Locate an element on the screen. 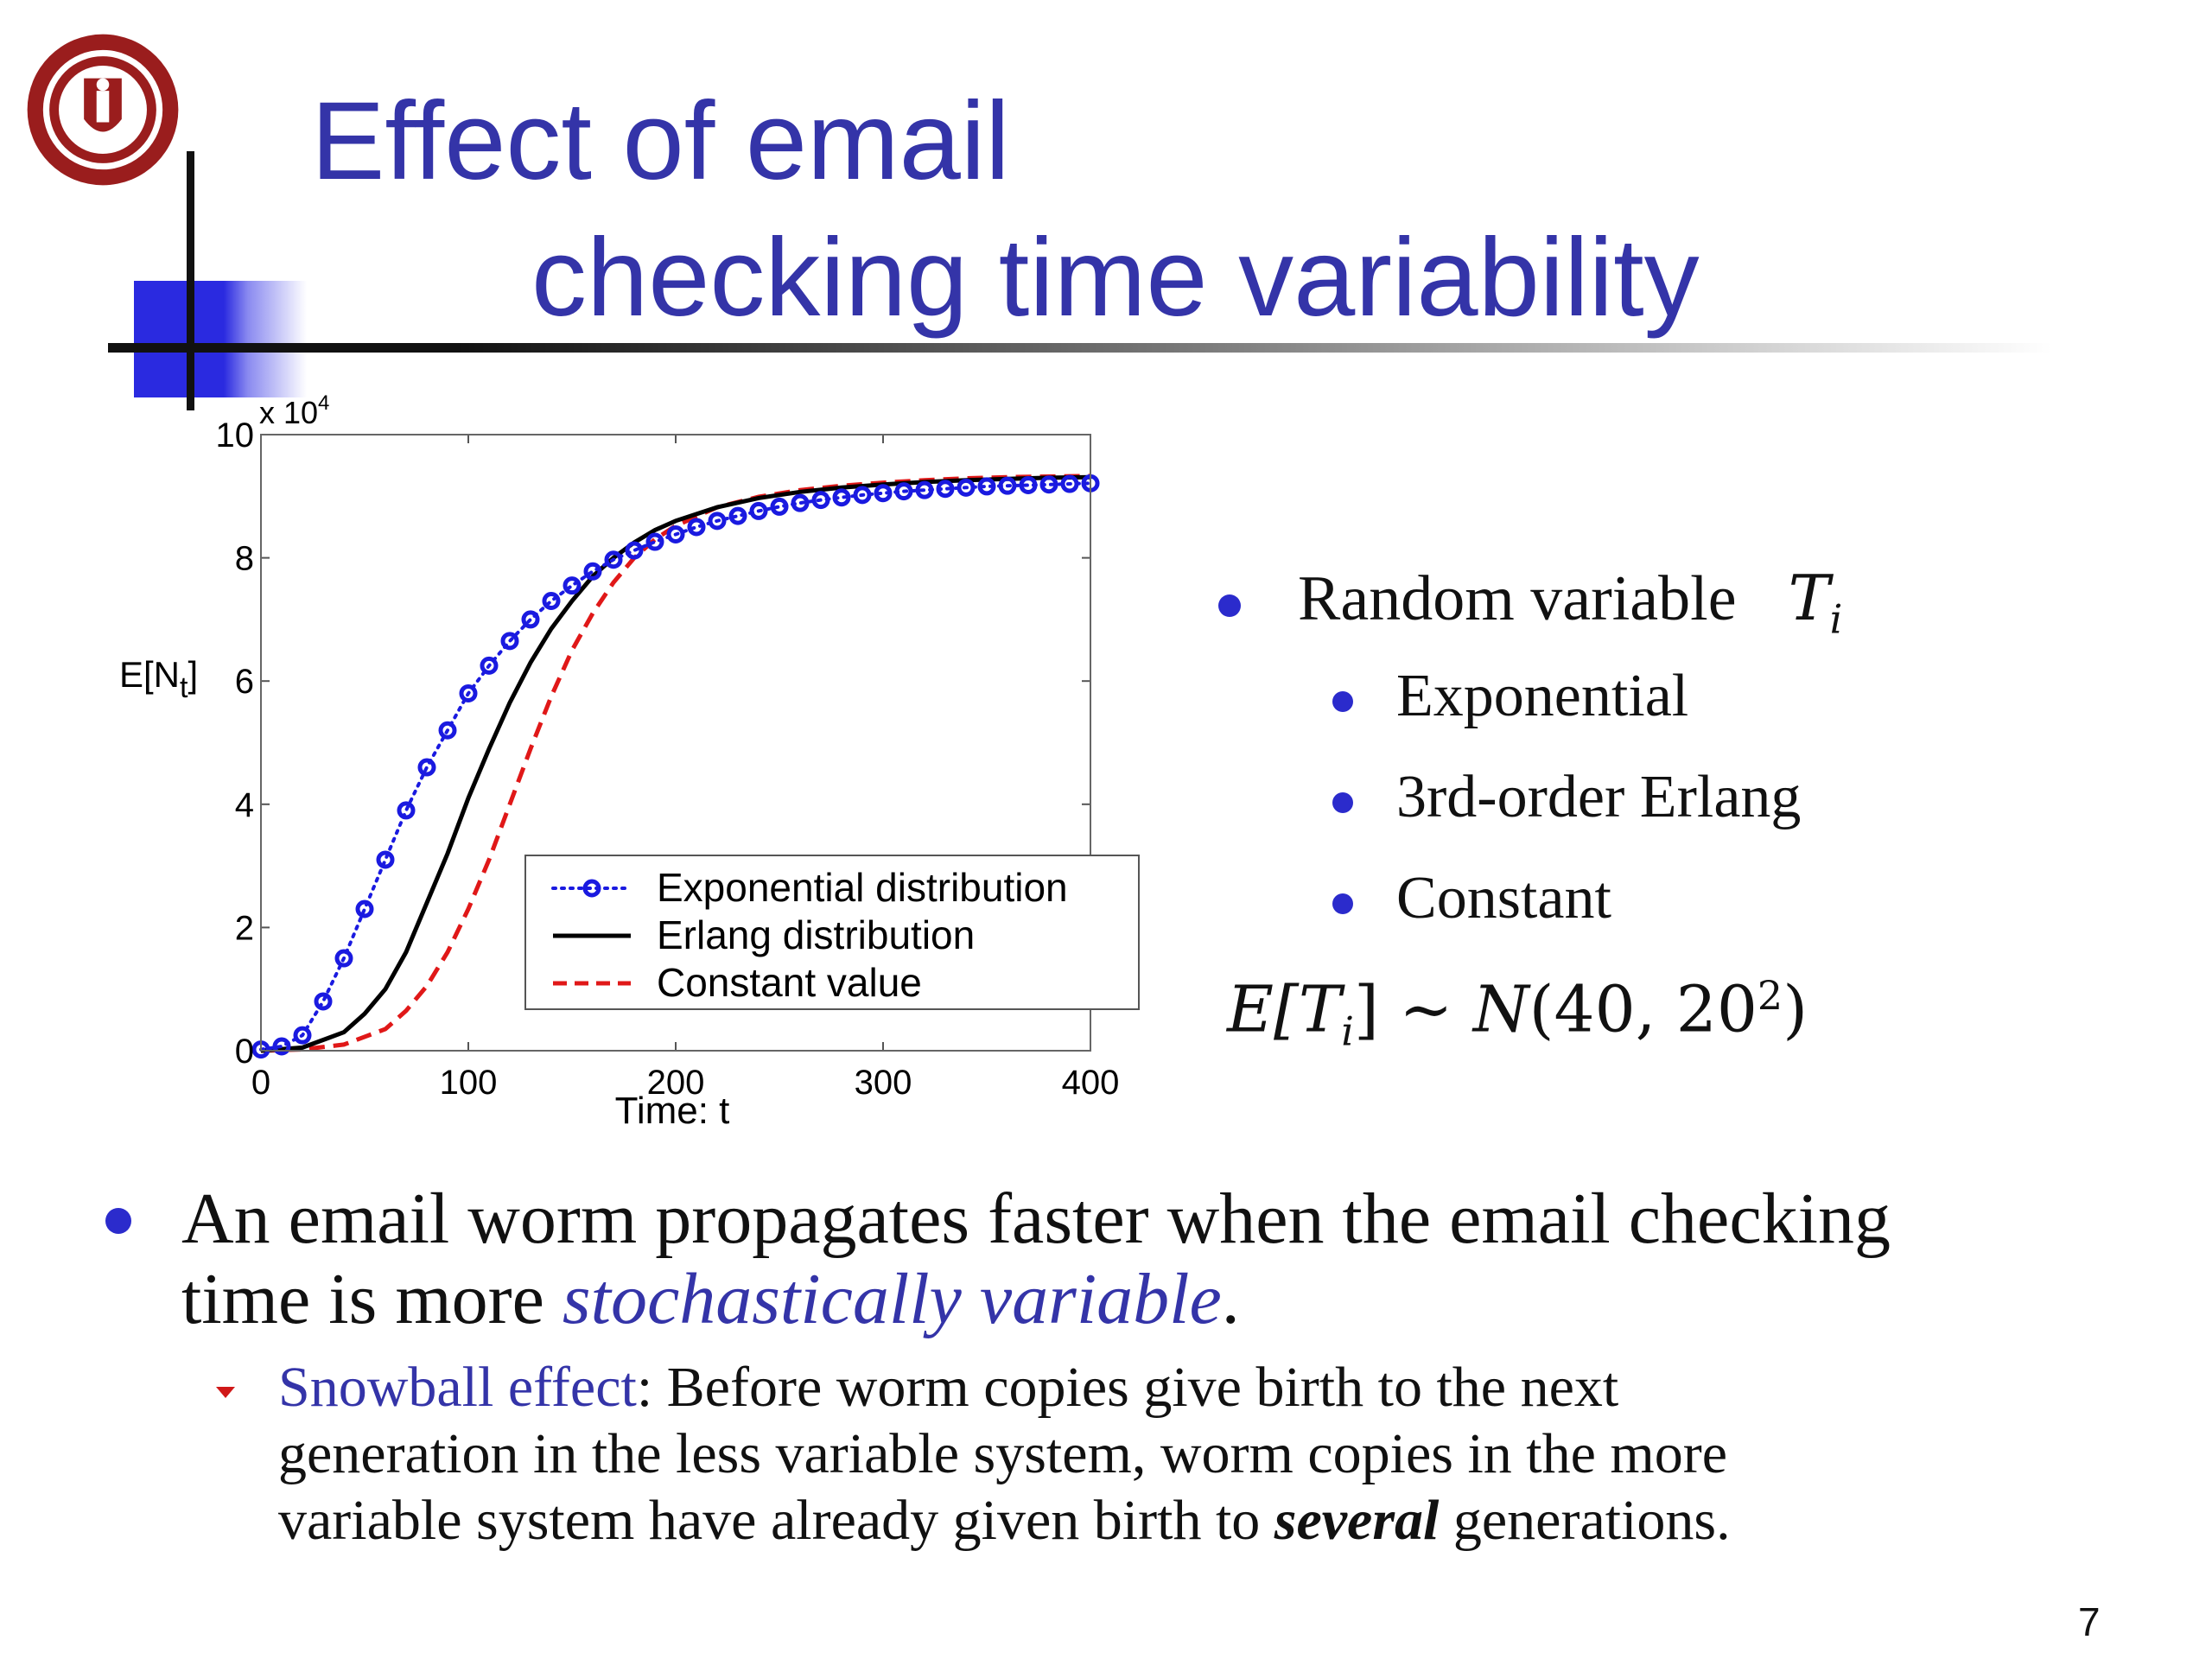  x-tick-label: 0 is located at coordinates (260, 1083).